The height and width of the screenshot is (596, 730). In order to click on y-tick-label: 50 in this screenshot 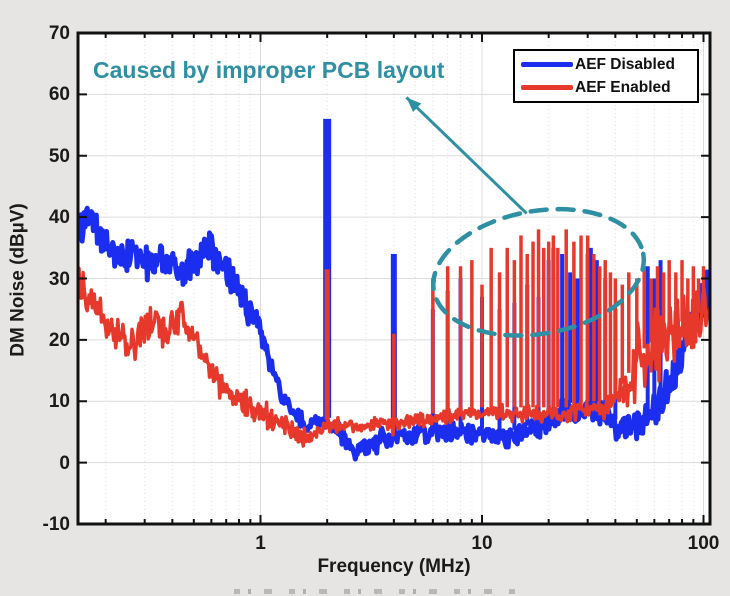, I will do `click(59, 156)`.